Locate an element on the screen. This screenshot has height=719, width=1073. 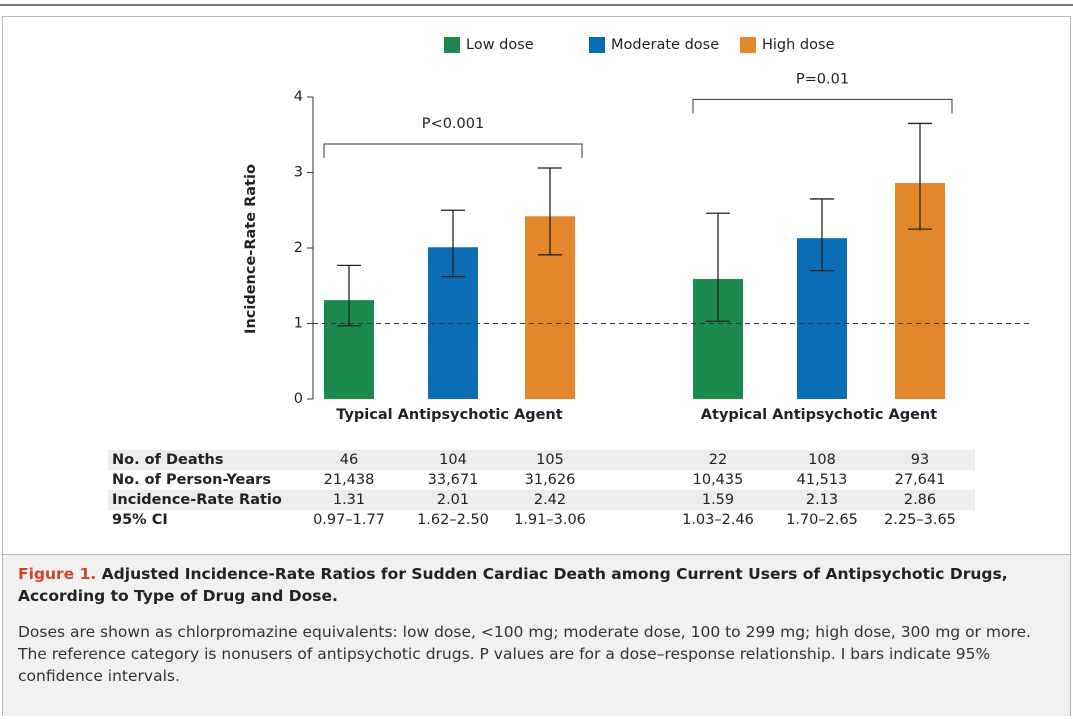
table-cell: 33,671 is located at coordinates (453, 480).